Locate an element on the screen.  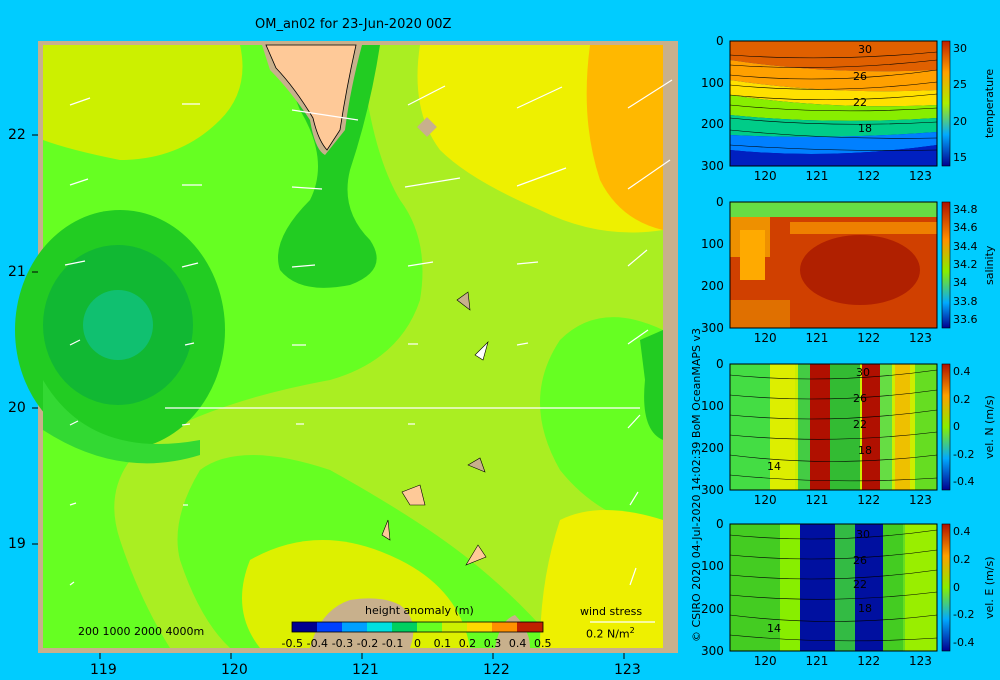
map-xtick: 120 is located at coordinates (234, 670).